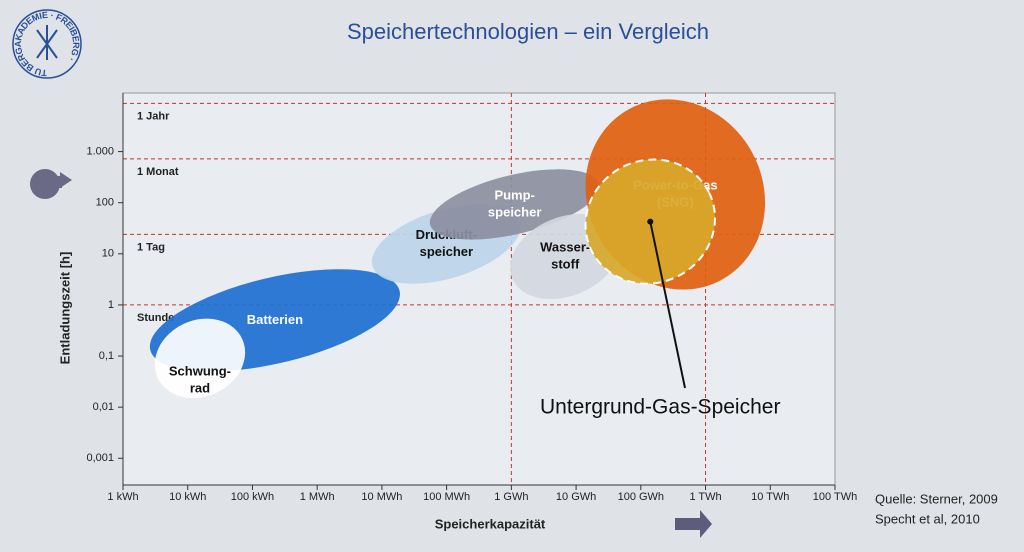 Image resolution: width=1024 pixels, height=552 pixels. What do you see at coordinates (705, 497) in the screenshot?
I see `x-tick-label: 1 TWh` at bounding box center [705, 497].